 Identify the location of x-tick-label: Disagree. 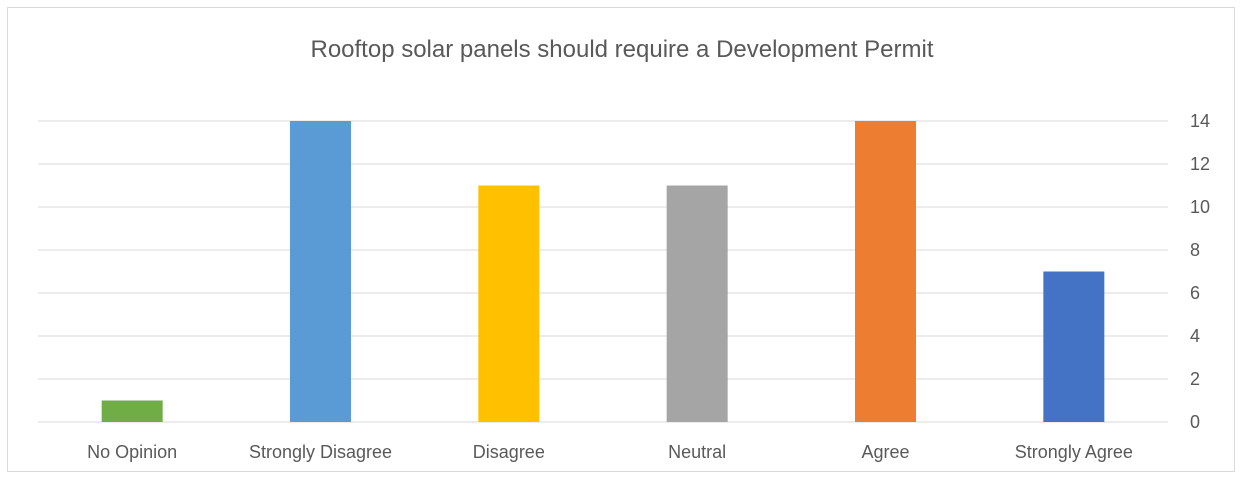
(509, 452).